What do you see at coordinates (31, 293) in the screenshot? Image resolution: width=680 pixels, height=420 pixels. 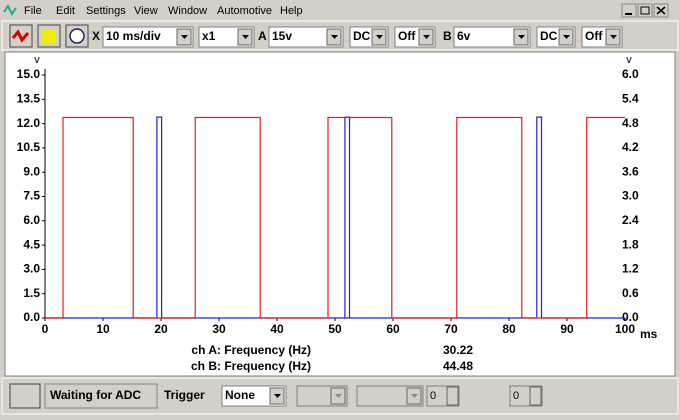 I see `y-tick-label: 1.5` at bounding box center [31, 293].